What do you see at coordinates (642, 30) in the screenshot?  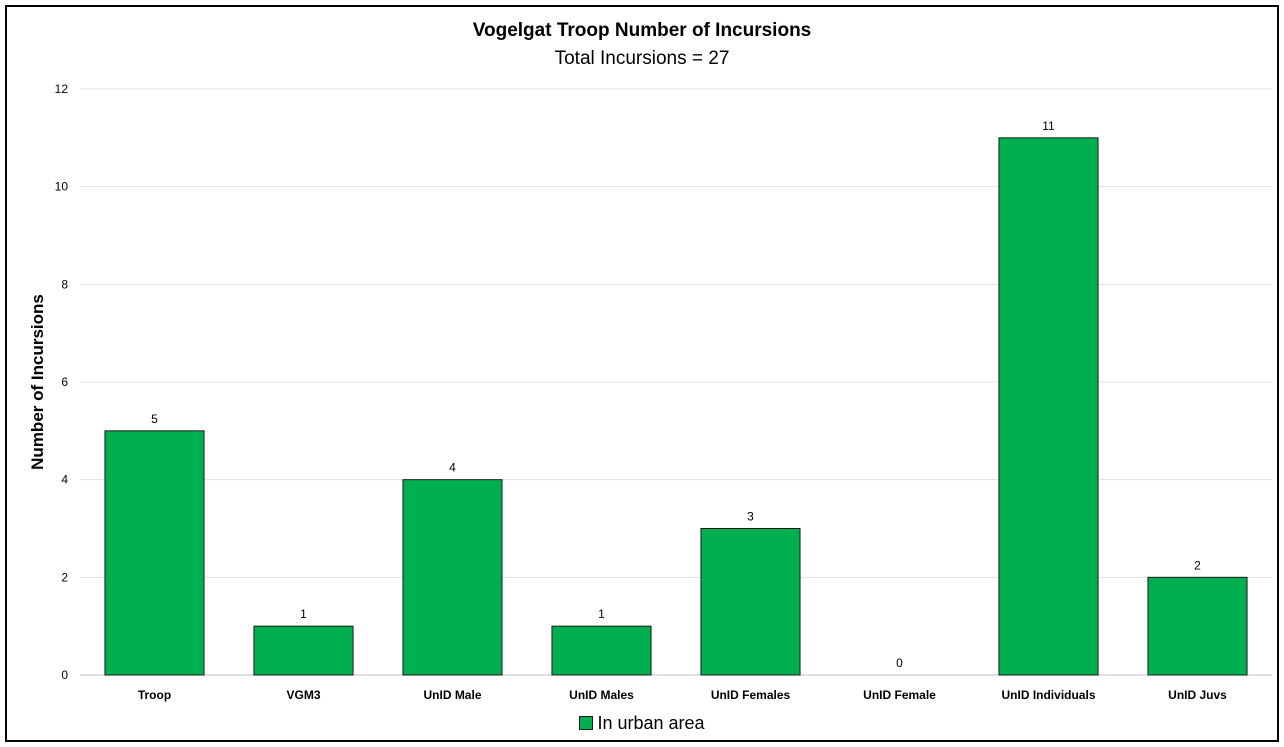 I see `chart-title: Vogelgat Troop Number of Incursions` at bounding box center [642, 30].